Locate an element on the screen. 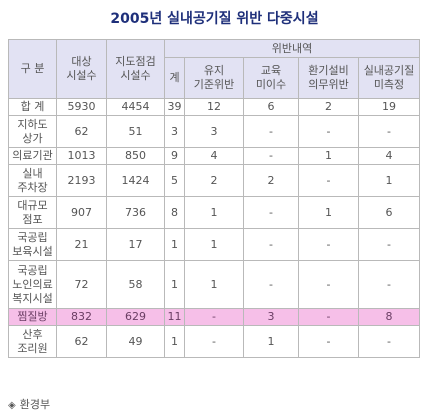 Image resolution: width=429 pixels, height=414 pixels. header-row-sub: 계 유지 기준위반 교육 미이수 환기설비 의무위반 실내공기질 미측정 is located at coordinates (214, 78).